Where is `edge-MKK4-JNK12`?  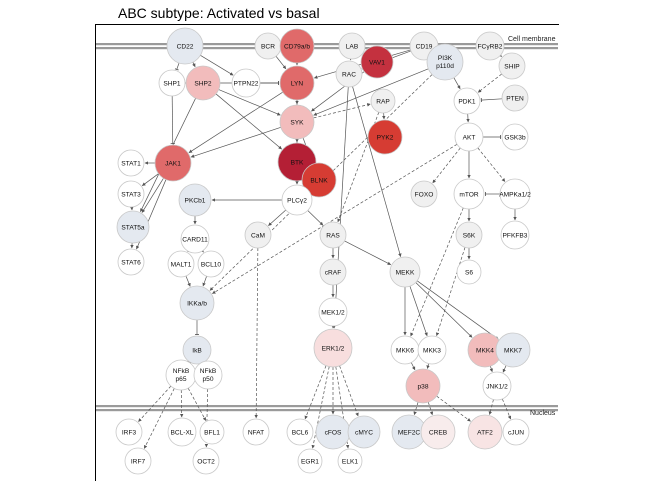
edge-MKK4-JNK12 is located at coordinates (491, 369).